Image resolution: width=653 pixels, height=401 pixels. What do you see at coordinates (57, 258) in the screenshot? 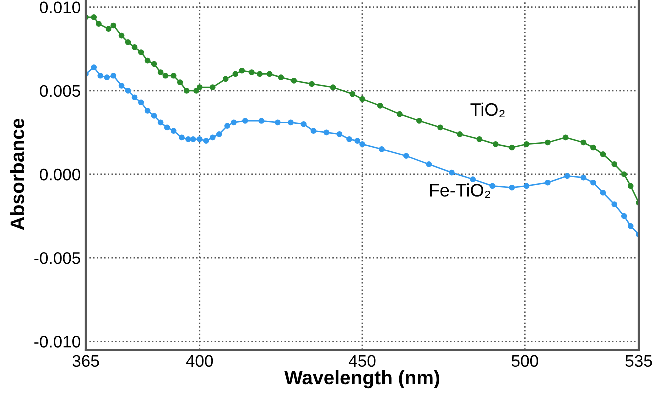
I see `y-tick-label: -0.005` at bounding box center [57, 258].